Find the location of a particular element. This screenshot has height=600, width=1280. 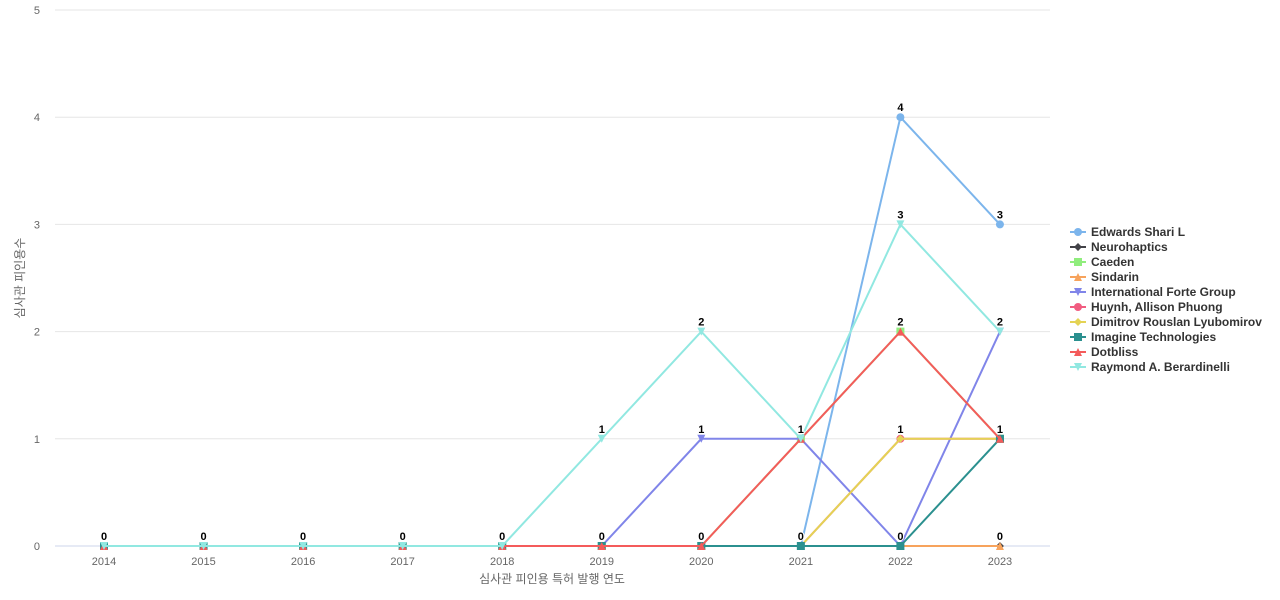

legend-item: Raymond A. Berardinelli is located at coordinates (1166, 366).